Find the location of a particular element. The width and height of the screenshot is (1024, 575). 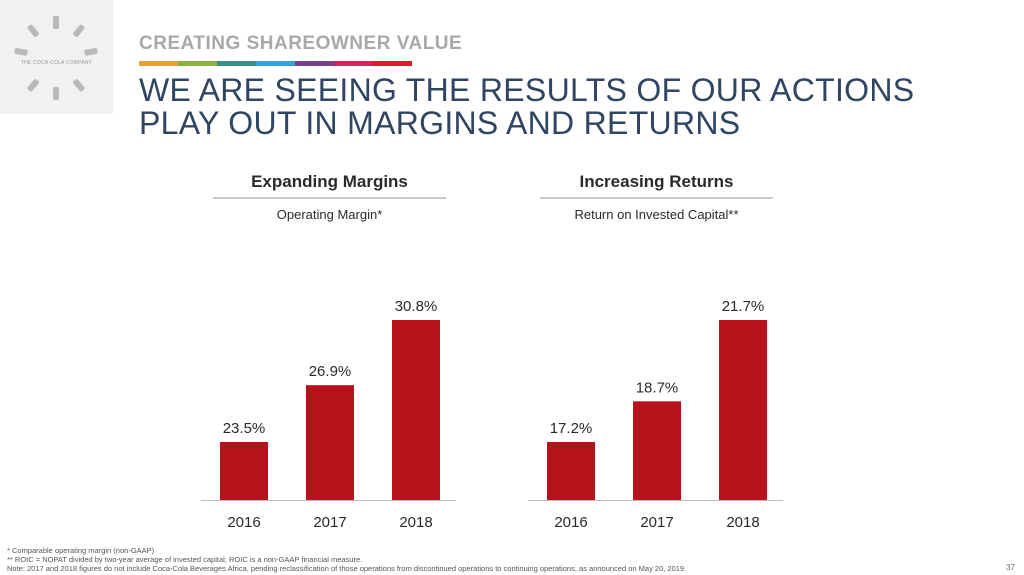

x-tick-roic-2018: 2018 is located at coordinates (742, 522).